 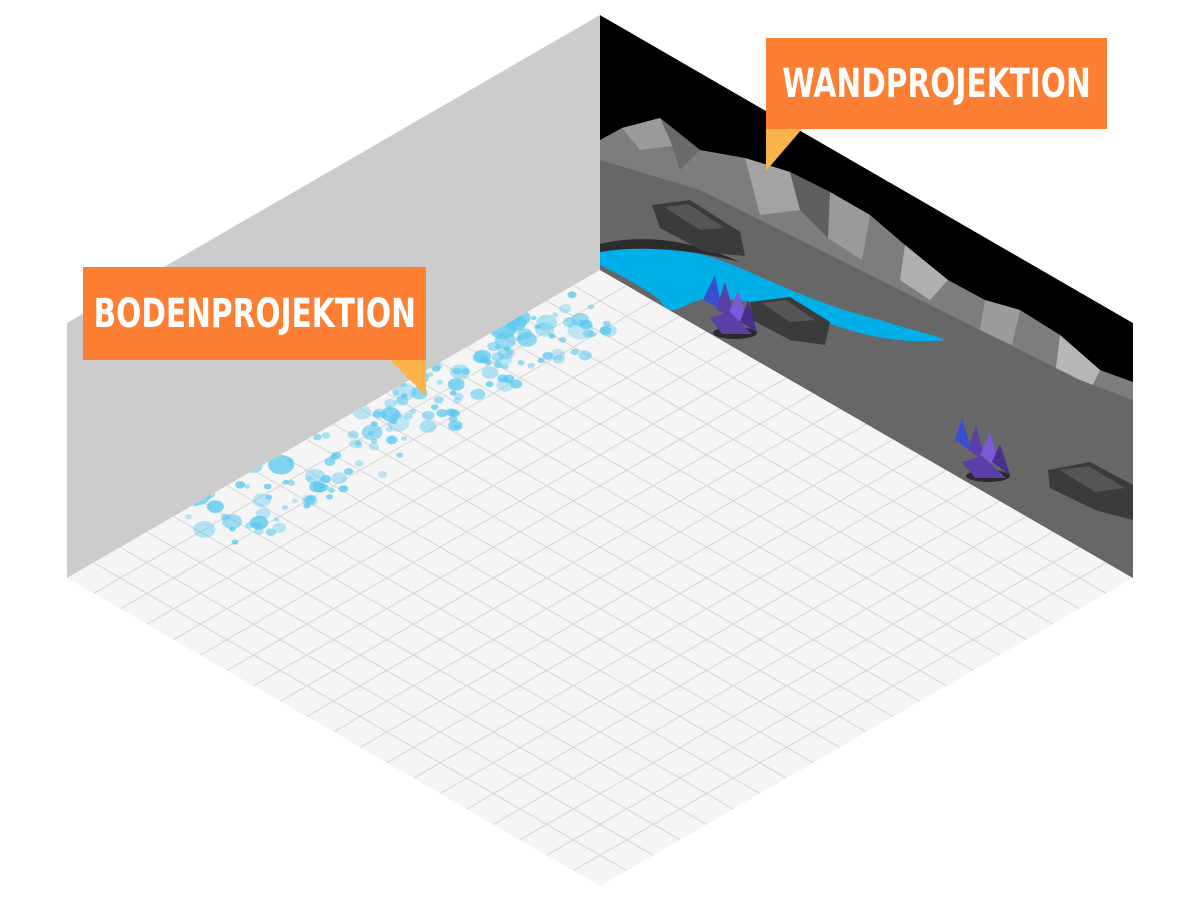 What do you see at coordinates (408, 378) in the screenshot?
I see `floor-callout-pointer` at bounding box center [408, 378].